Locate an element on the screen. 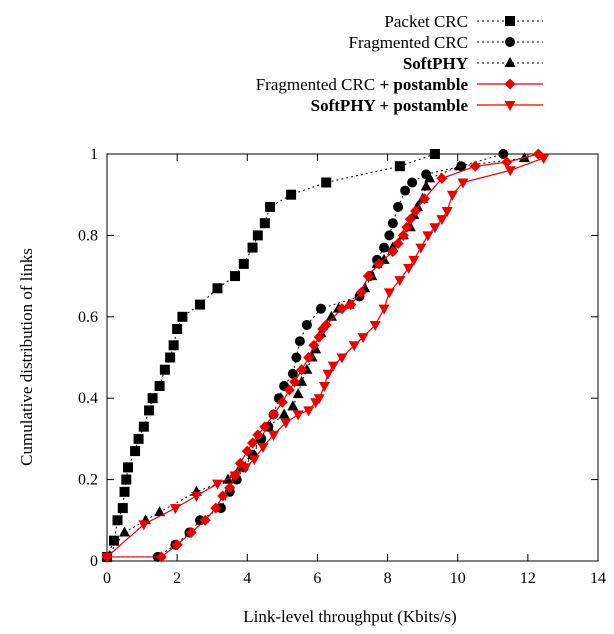  legend-label-part: SoftPHY is located at coordinates (435, 63).